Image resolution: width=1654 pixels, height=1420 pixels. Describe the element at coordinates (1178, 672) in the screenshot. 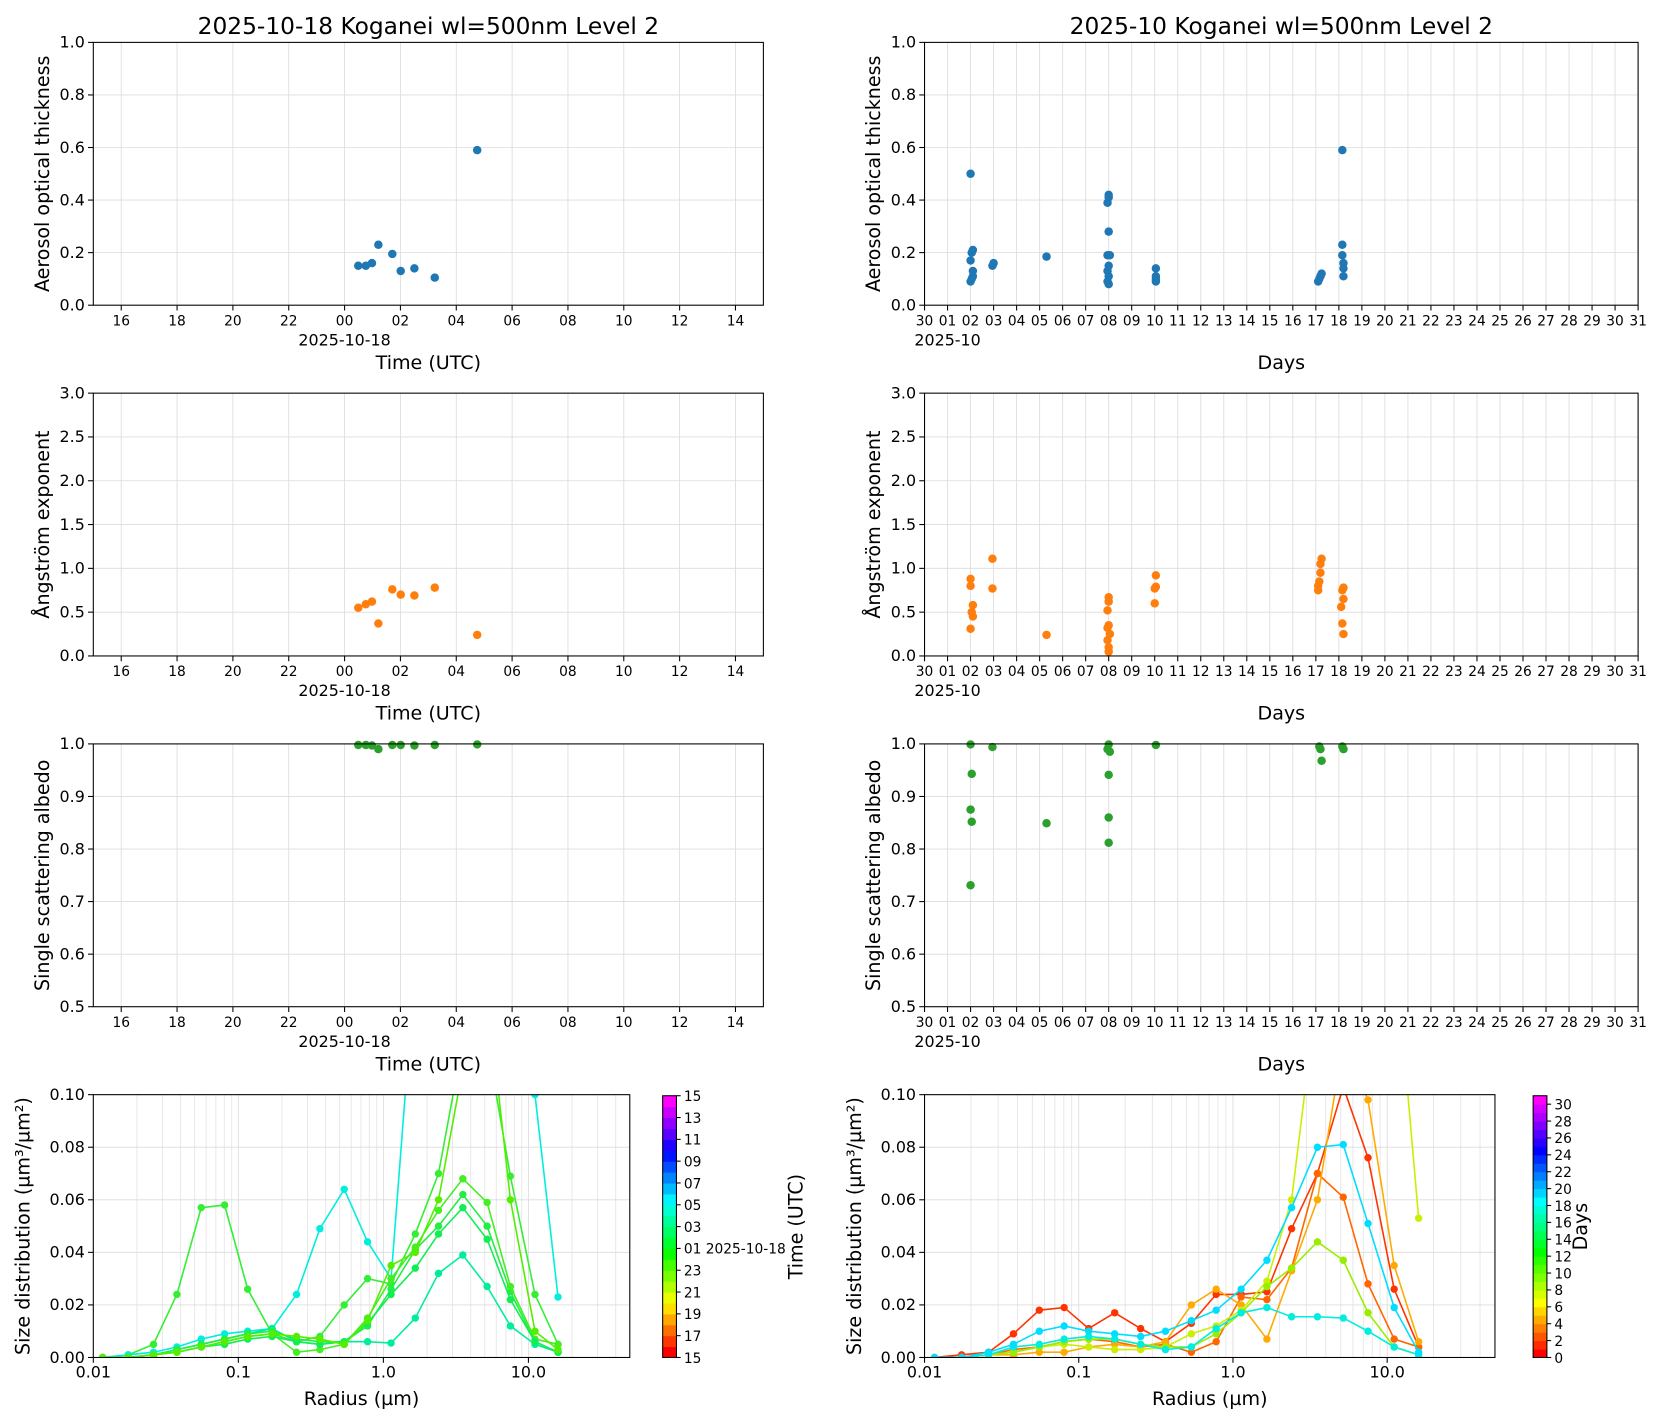

I see `x-tick-label: 11` at that location.